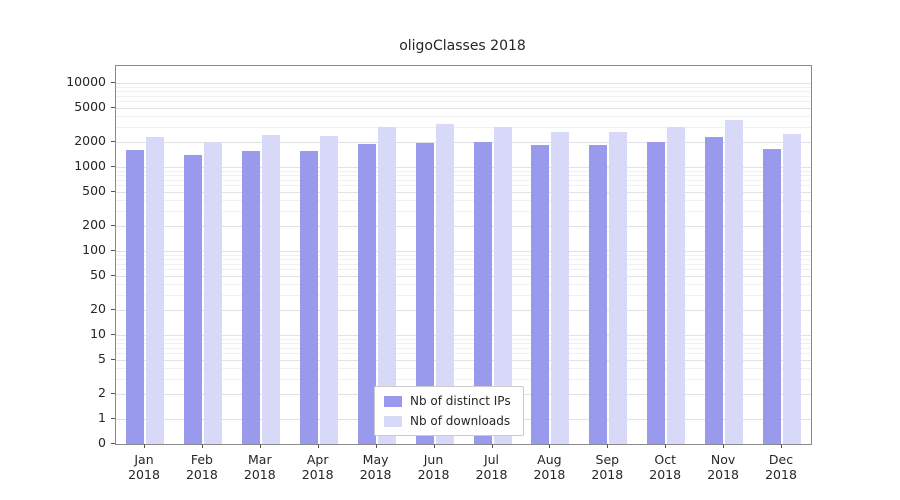 This screenshot has height=500, width=900. I want to click on y-tick-label: 20, so click(98, 308).